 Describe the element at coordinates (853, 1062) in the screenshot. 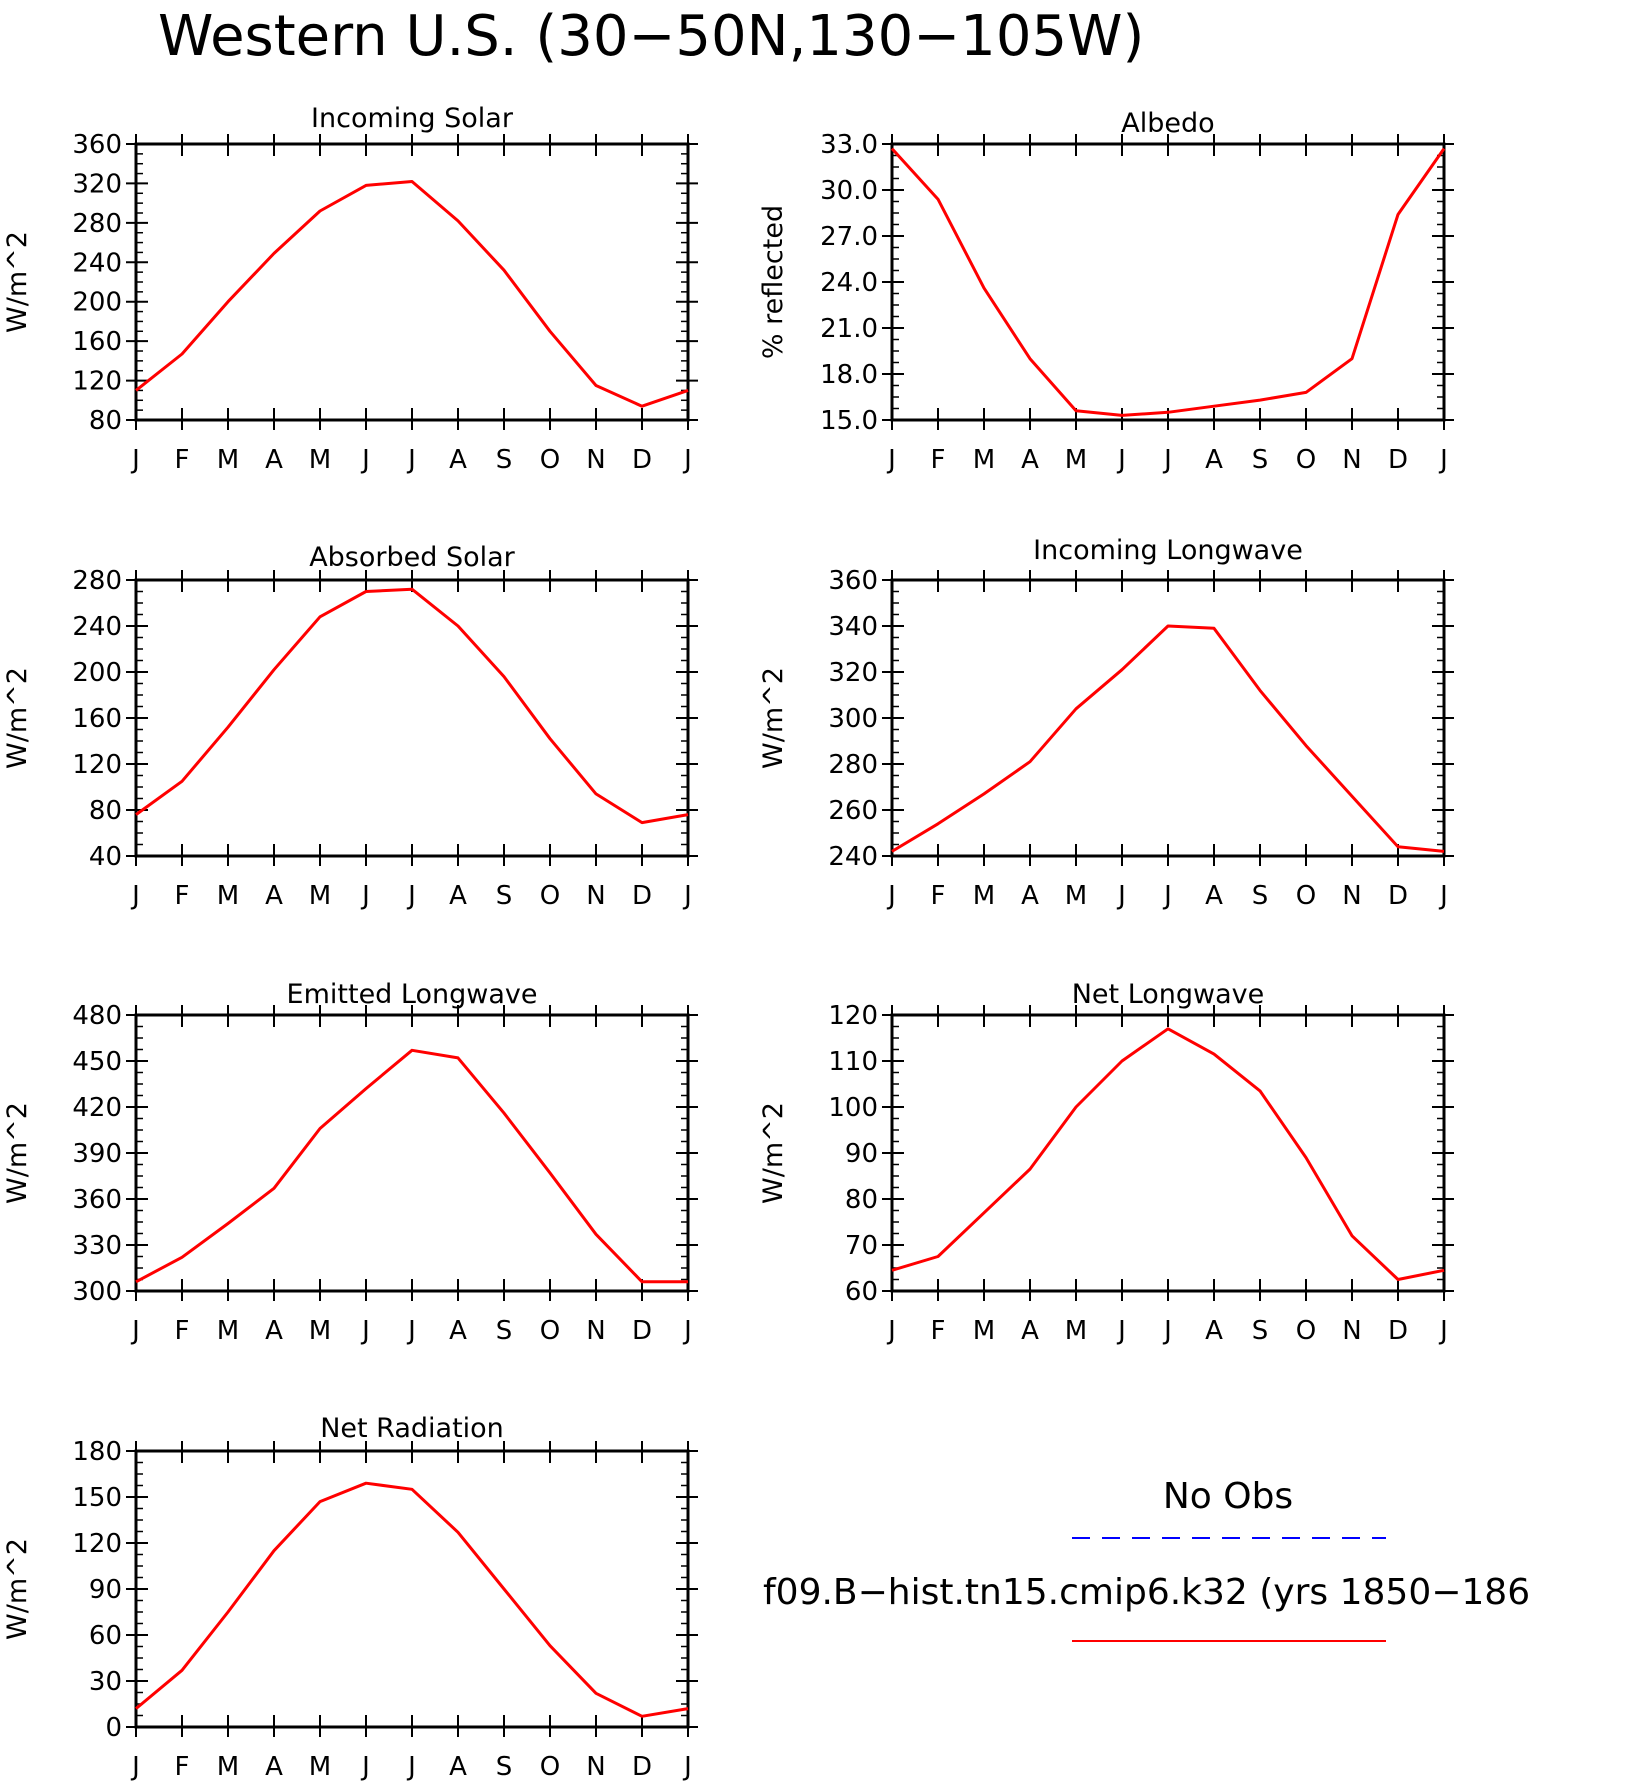

I see `y-tick-label: 110` at that location.